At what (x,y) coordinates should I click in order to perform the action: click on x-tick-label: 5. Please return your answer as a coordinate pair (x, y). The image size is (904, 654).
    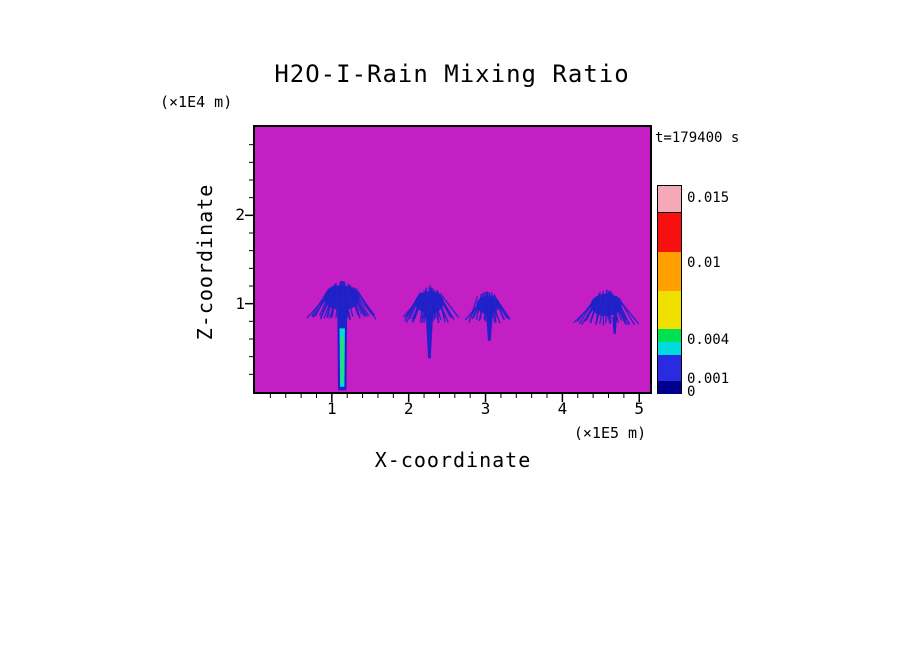
    Looking at the image, I should click on (639, 408).